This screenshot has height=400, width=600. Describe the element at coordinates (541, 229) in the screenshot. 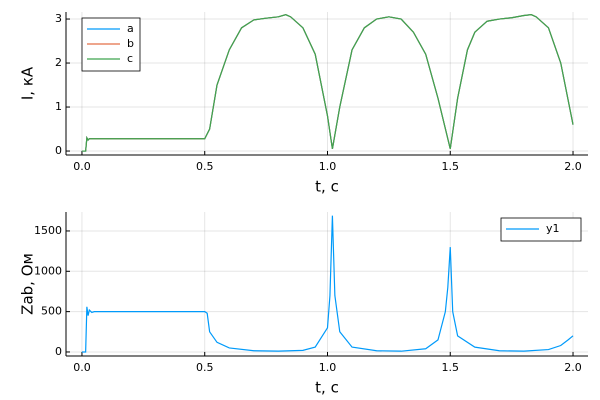

I see `legend-box` at that location.